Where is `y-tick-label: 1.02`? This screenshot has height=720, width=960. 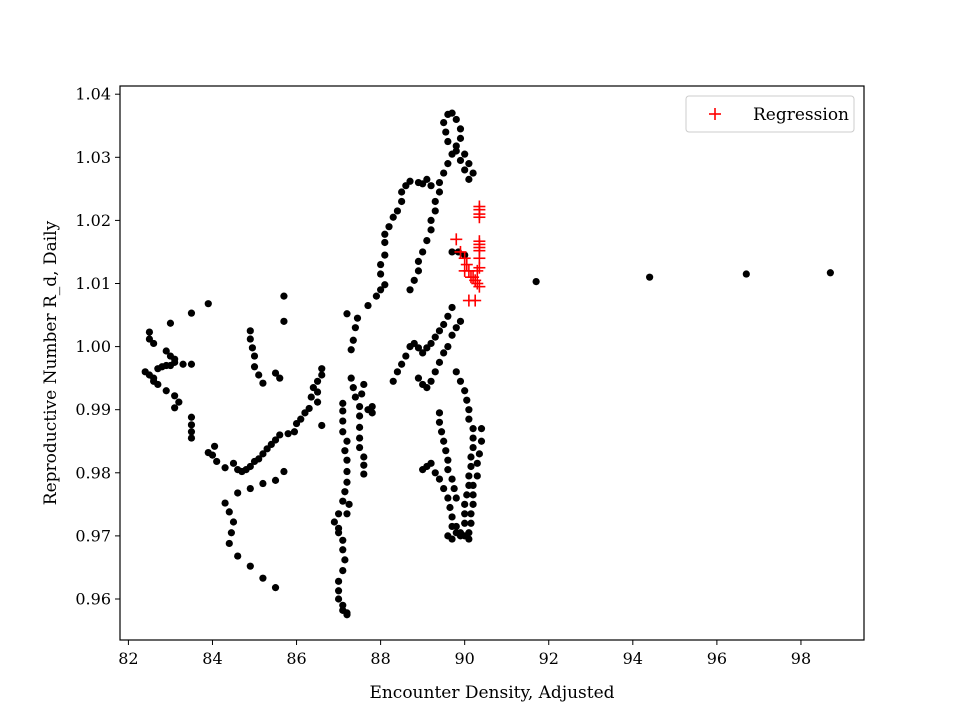
y-tick-label: 1.02 is located at coordinates (93, 220).